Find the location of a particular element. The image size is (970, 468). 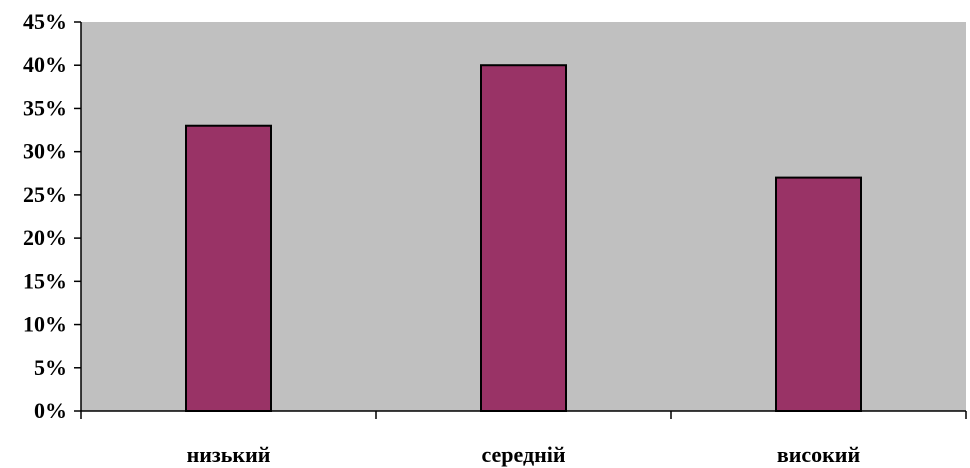

y-tick-label: 30% is located at coordinates (45, 151).